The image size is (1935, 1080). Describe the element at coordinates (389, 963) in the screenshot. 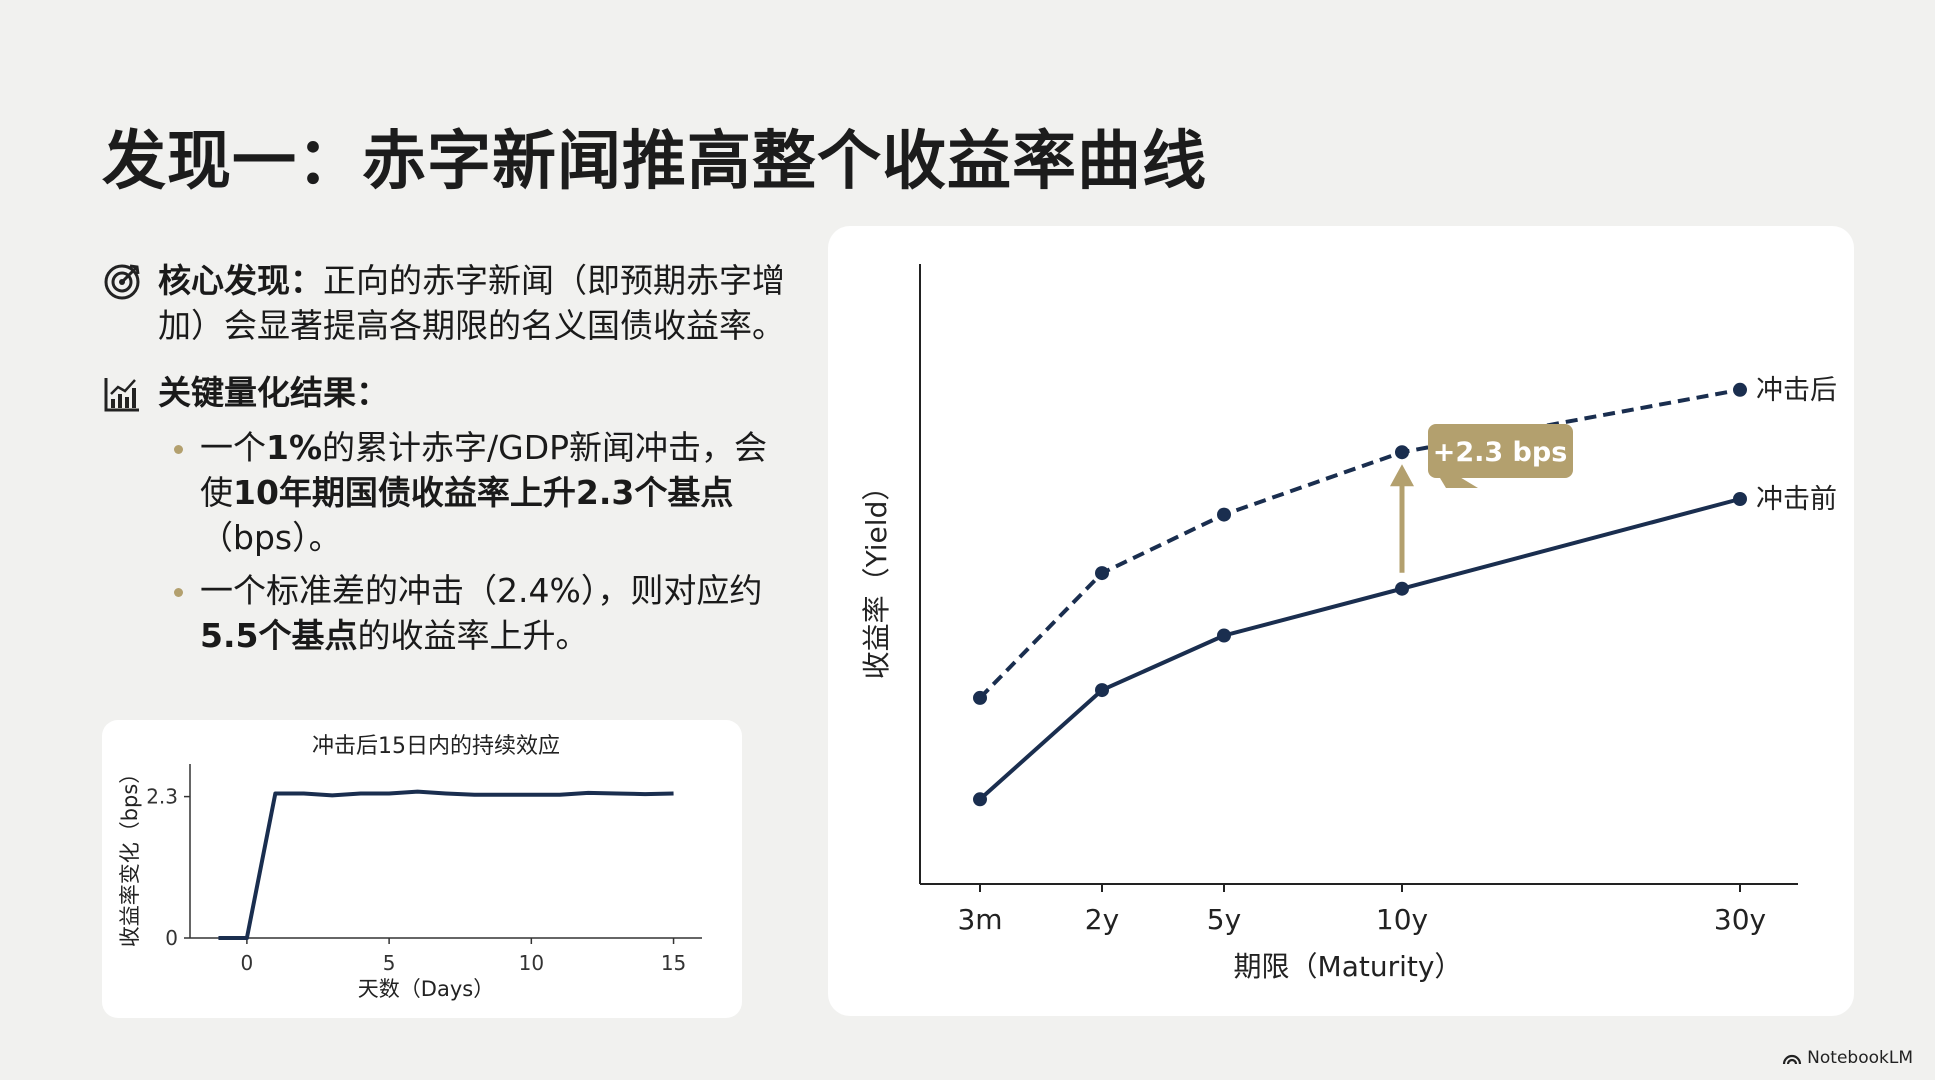

I see `x-tick-label: 5` at that location.